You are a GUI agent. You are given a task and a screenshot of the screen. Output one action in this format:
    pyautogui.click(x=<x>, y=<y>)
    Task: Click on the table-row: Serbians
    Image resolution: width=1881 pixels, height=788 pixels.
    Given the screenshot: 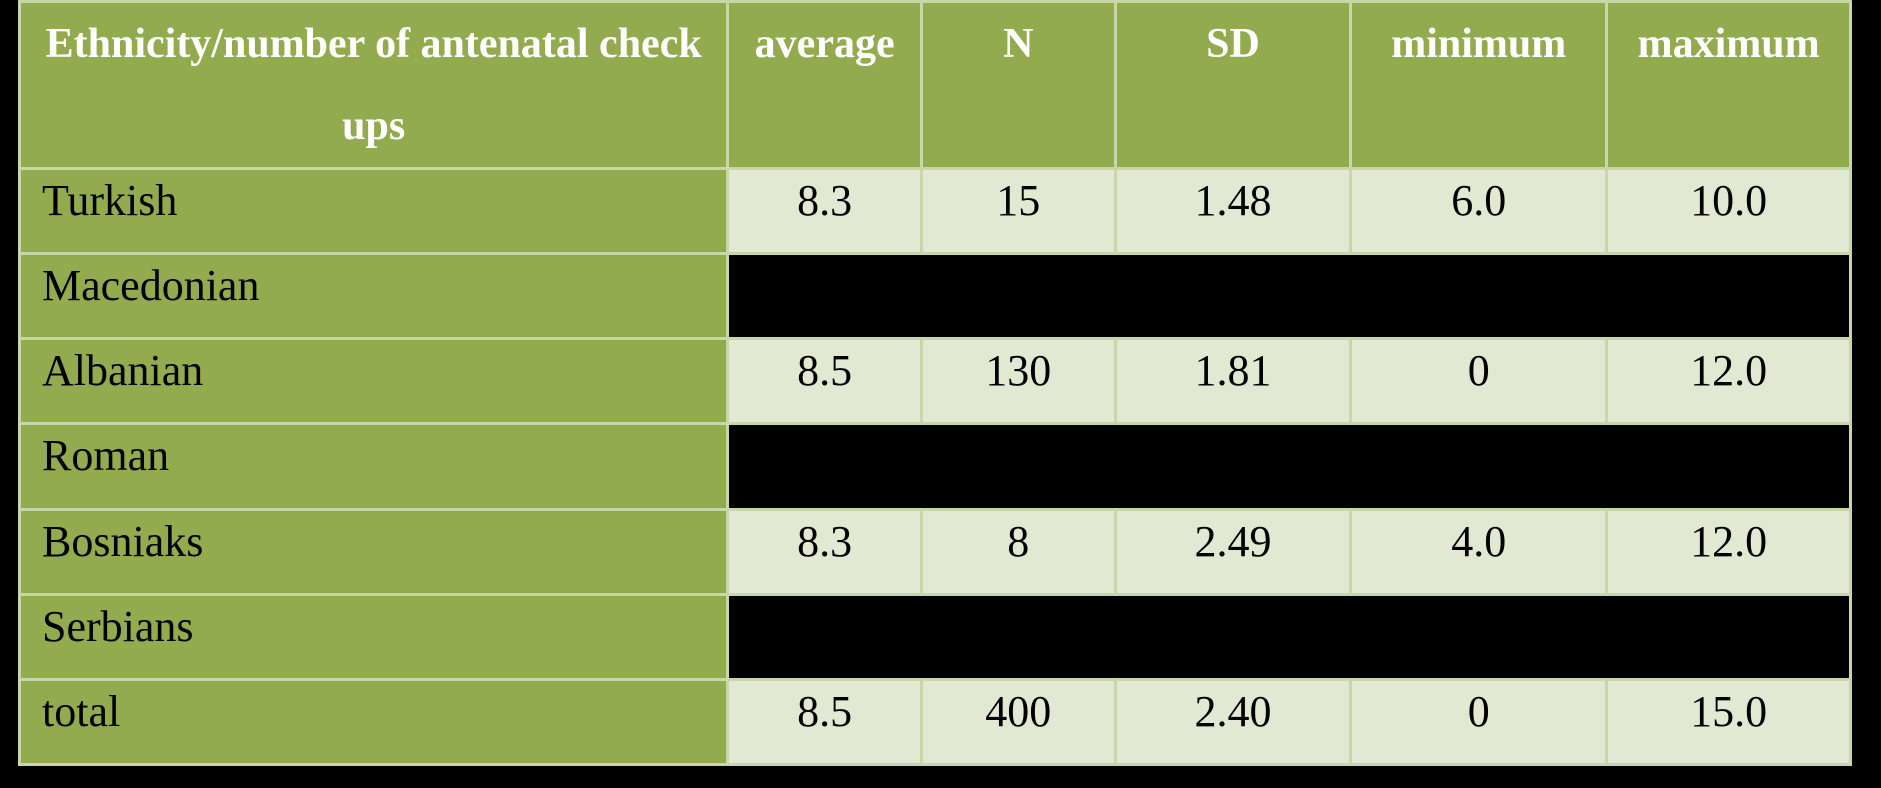 What is the action you would take?
    pyautogui.click(x=935, y=636)
    